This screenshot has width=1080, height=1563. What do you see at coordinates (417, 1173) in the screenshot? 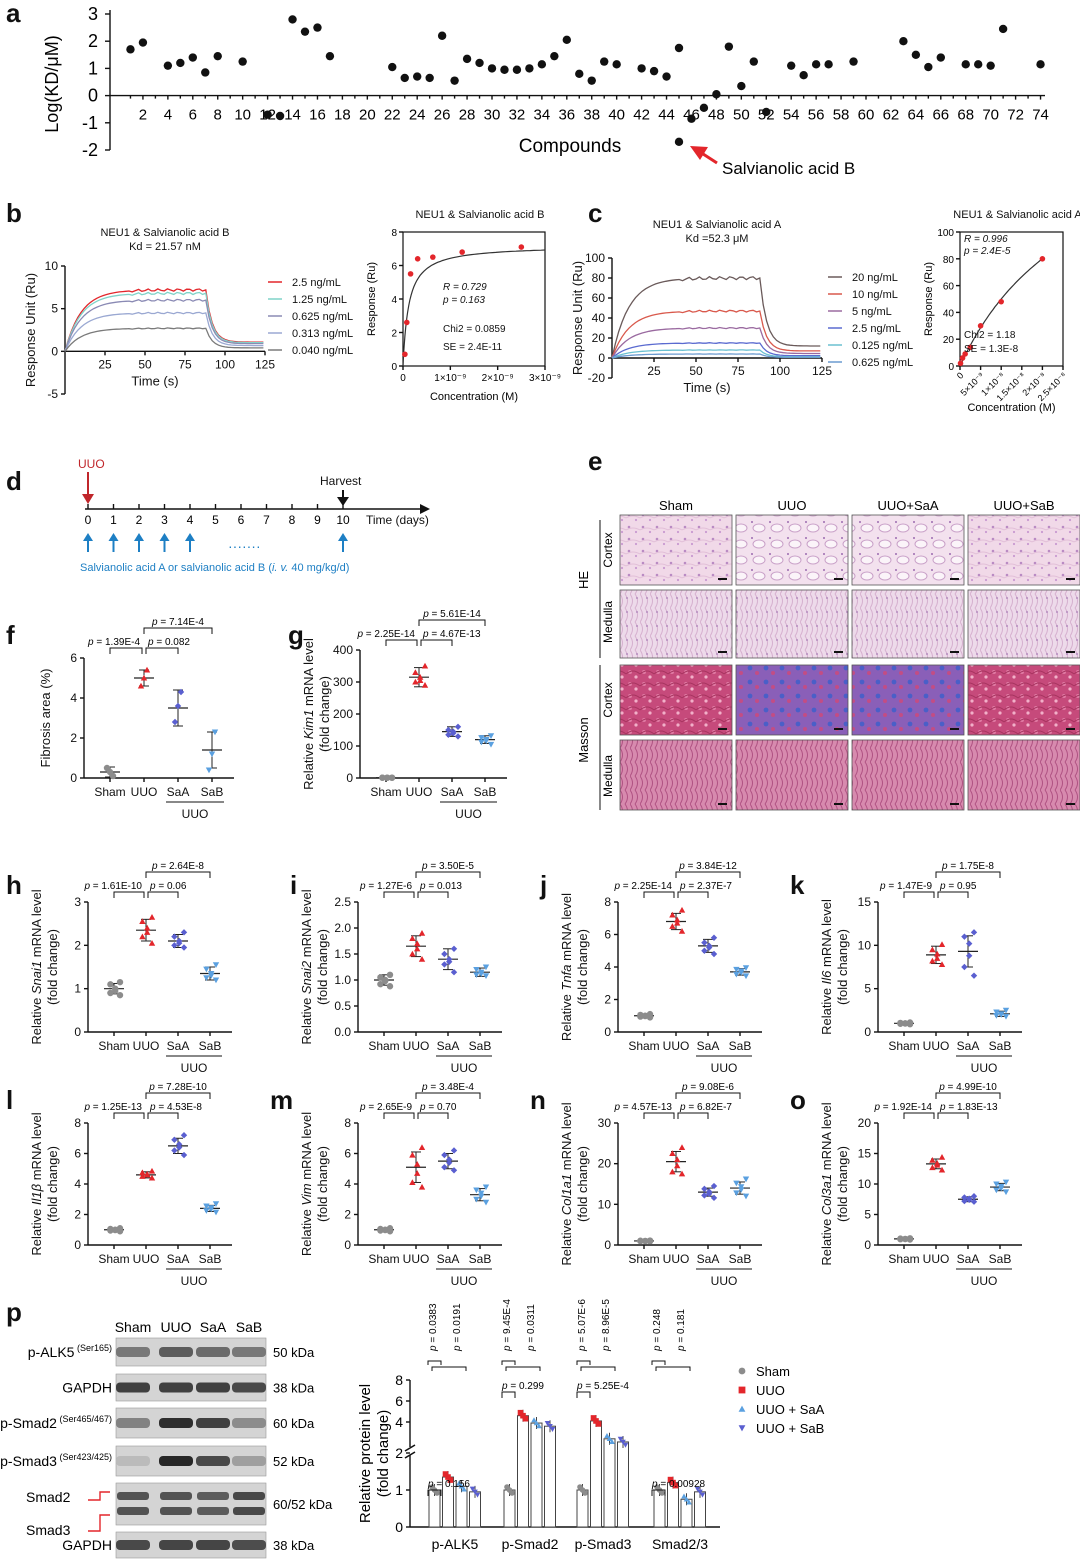
I see `data-point-m` at bounding box center [417, 1173].